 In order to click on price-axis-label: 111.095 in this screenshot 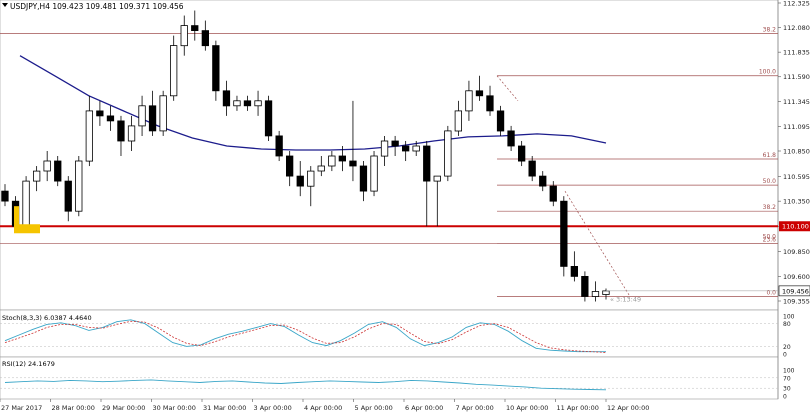, I will do `click(796, 127)`.